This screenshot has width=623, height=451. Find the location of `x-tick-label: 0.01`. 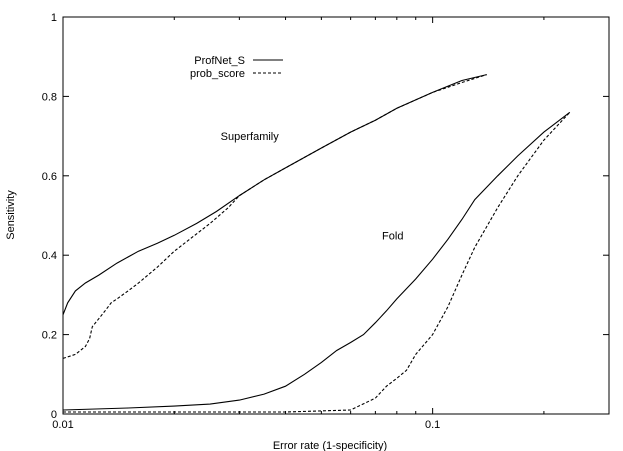

x-tick-label: 0.01 is located at coordinates (62, 425).